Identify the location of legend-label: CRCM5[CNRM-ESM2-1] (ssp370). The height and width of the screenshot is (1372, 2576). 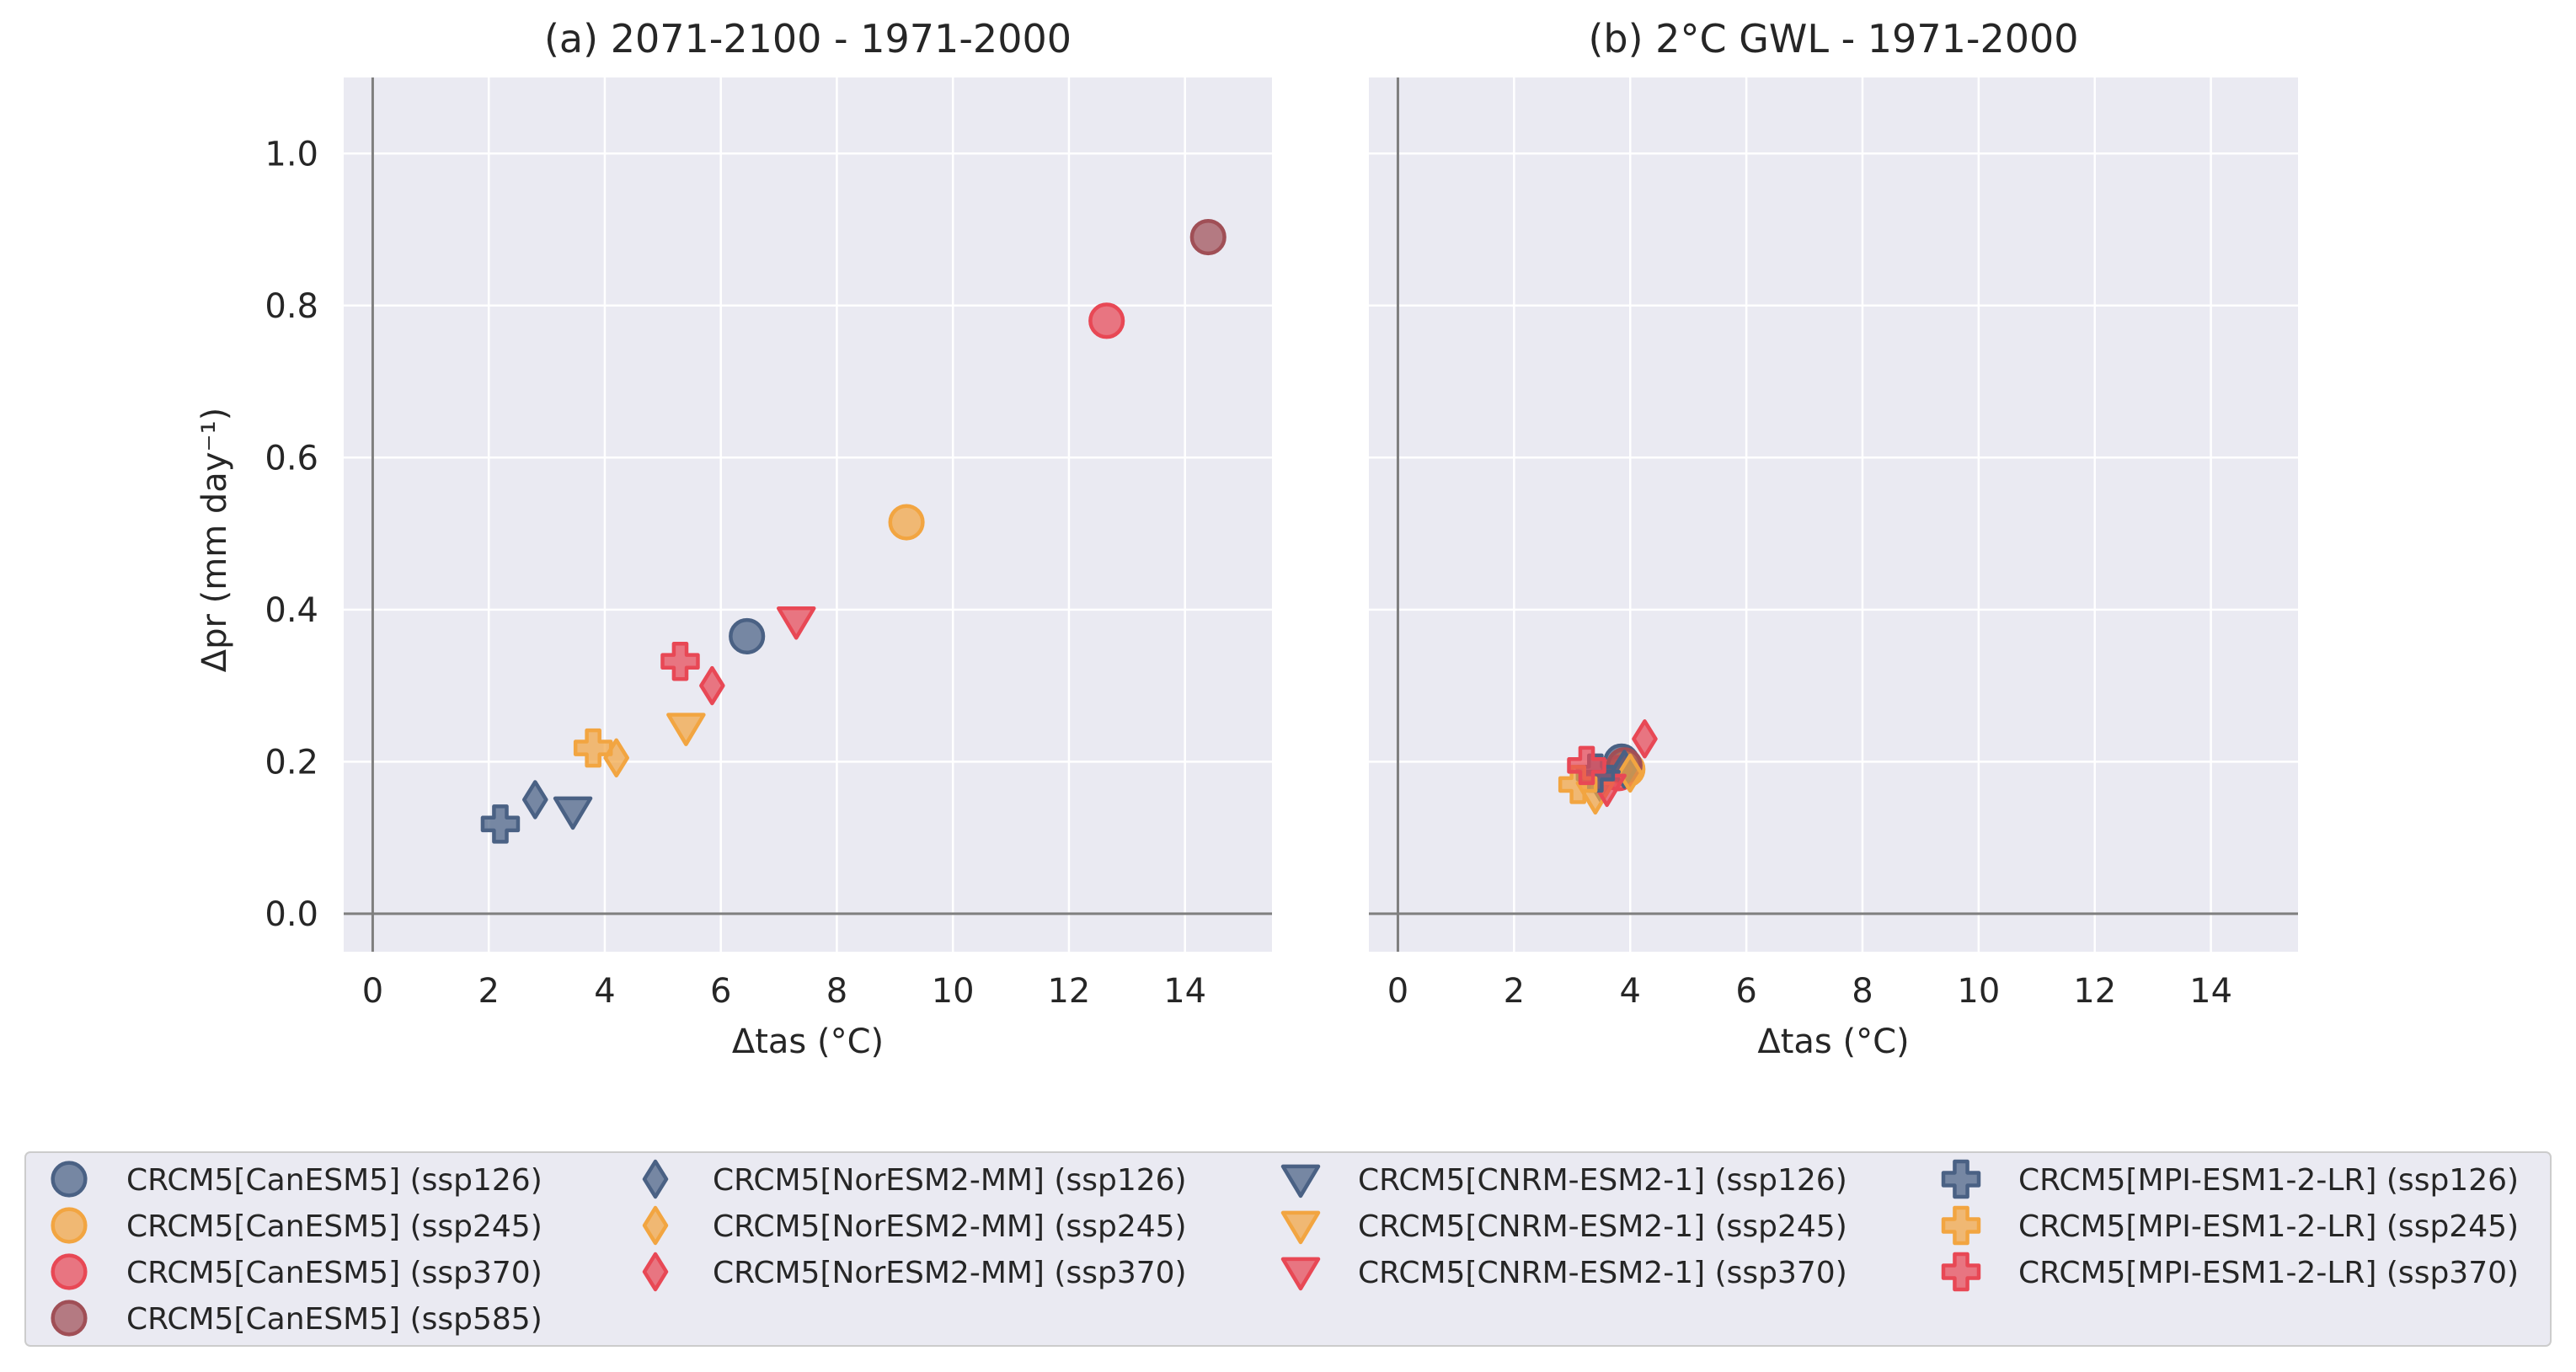
(1602, 1273).